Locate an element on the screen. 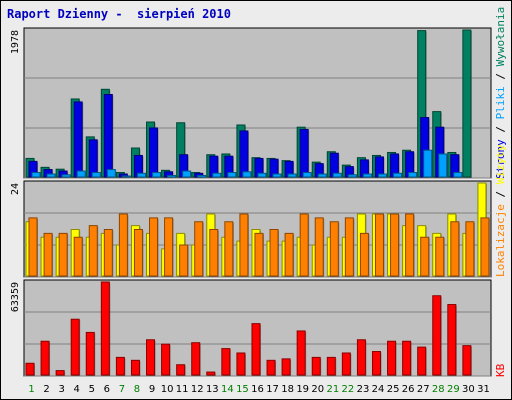 This screenshot has width=512, height=400. x-tick-label-28: 28 is located at coordinates (438, 389).